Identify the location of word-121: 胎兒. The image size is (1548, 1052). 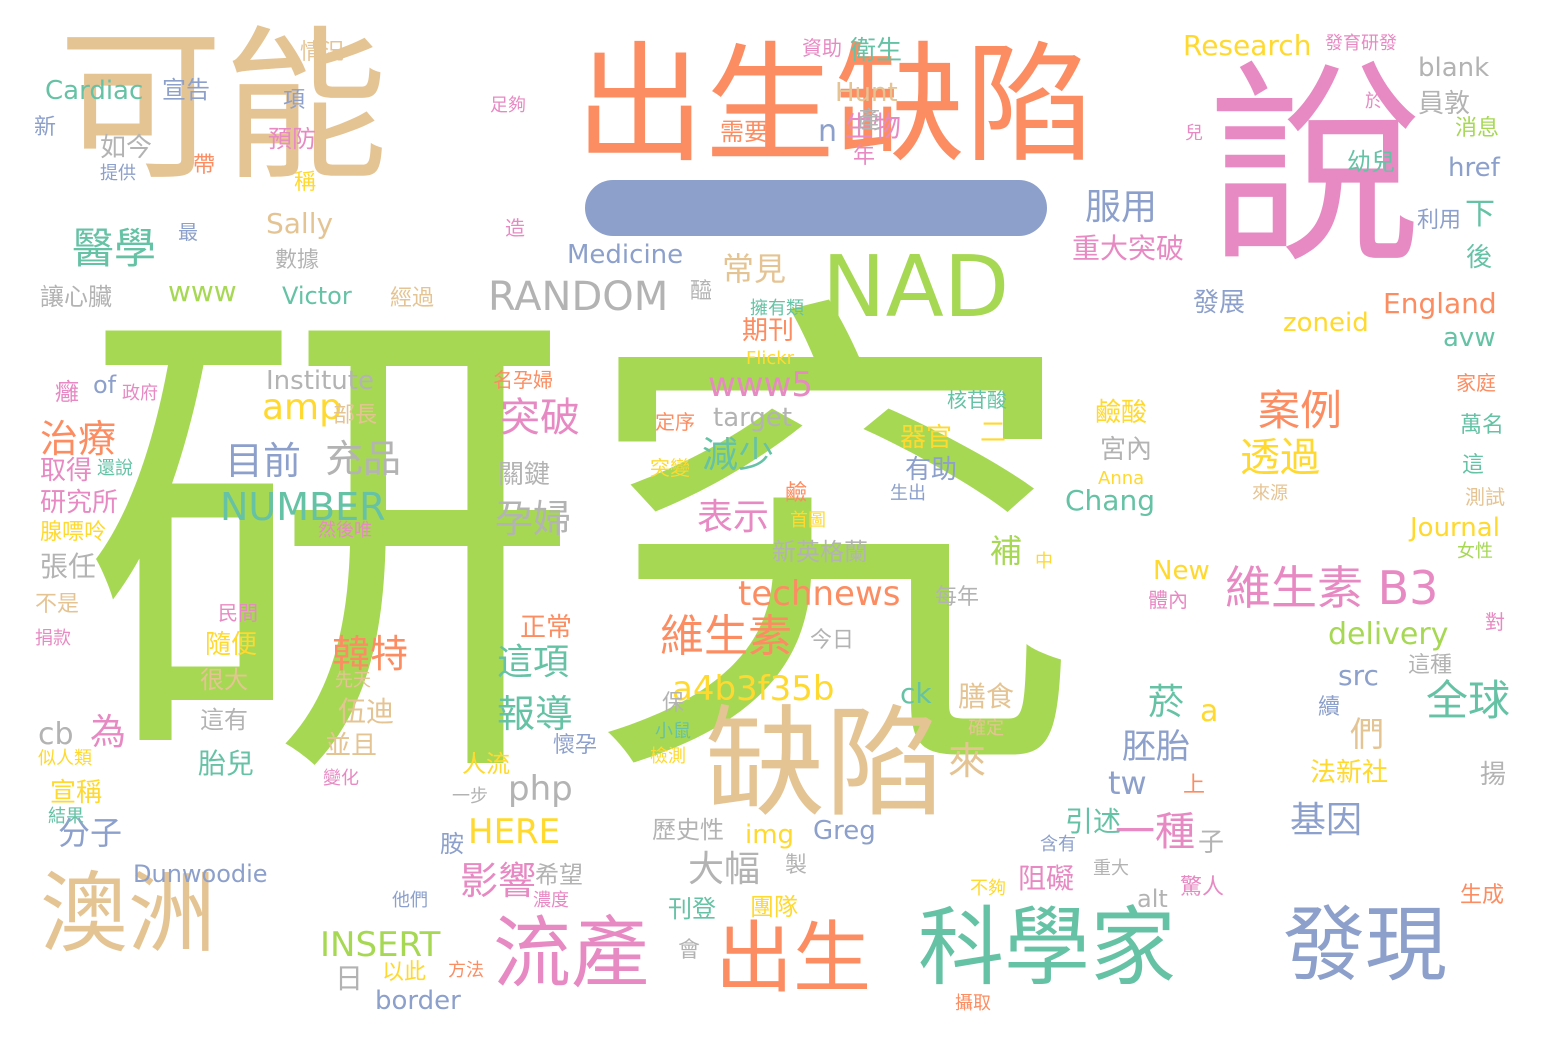
(226, 763).